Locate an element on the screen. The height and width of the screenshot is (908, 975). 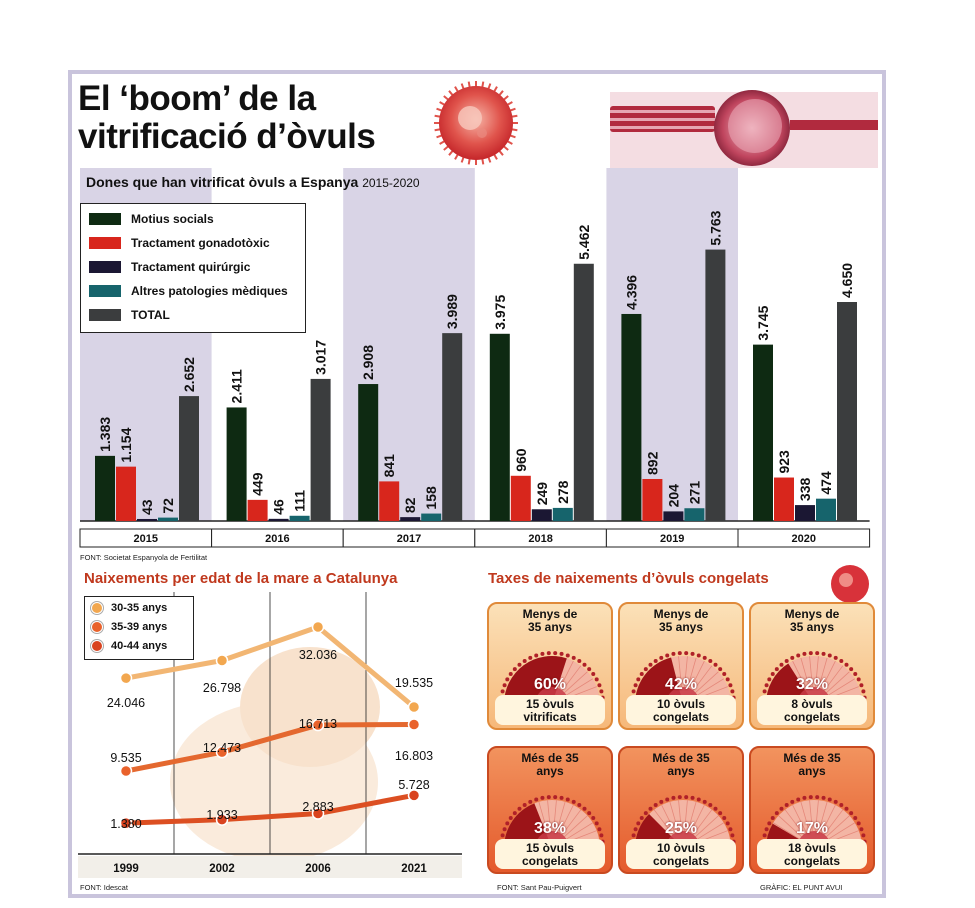
rate-card-percent: 42% is located at coordinates (681, 684).